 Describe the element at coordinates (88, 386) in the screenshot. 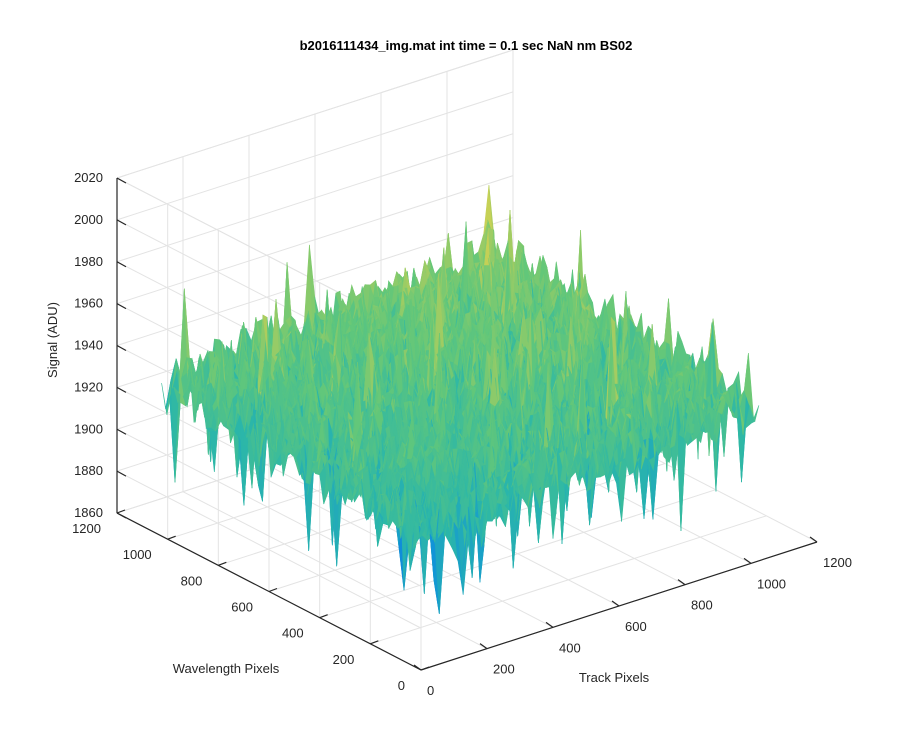

I see `z-tick-label: 1920` at that location.